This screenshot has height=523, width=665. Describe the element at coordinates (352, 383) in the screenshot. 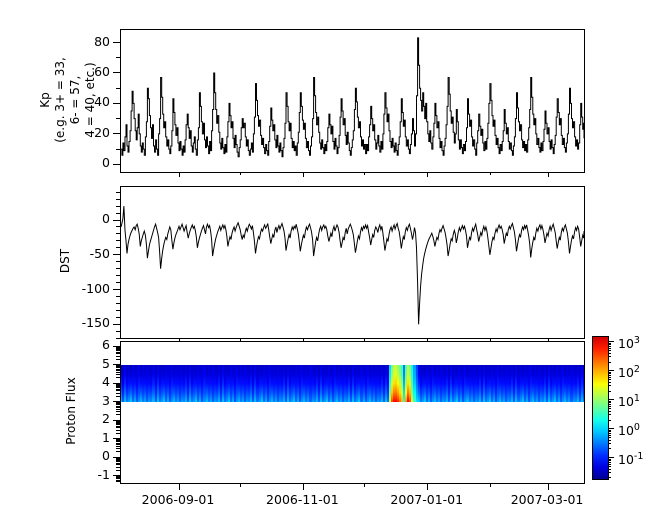

I see `spectrogram-band` at that location.